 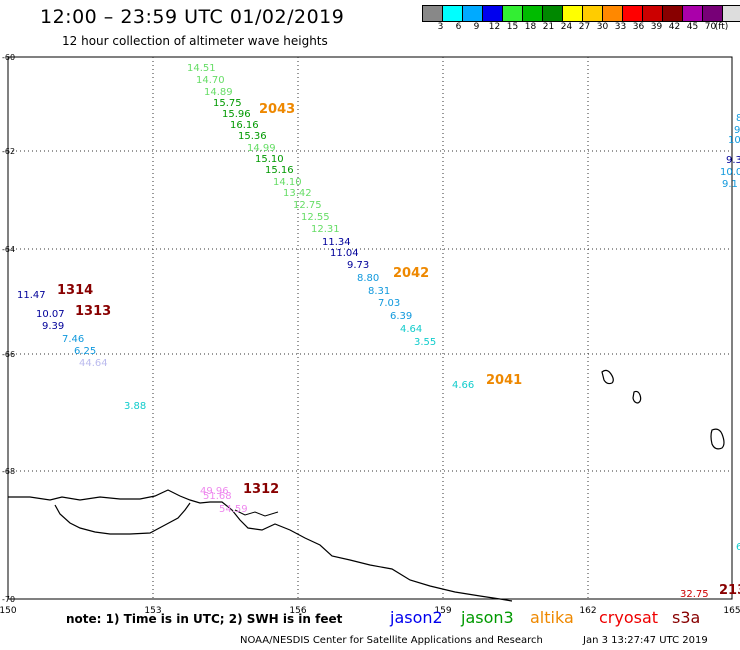 I want to click on wave-height-value: 15.36, so click(x=252, y=136).